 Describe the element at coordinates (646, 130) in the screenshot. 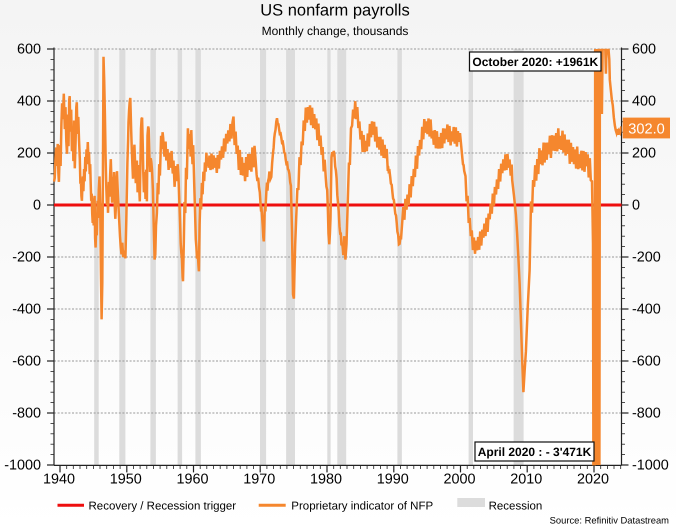

I see `svg-text: 302.0` at that location.